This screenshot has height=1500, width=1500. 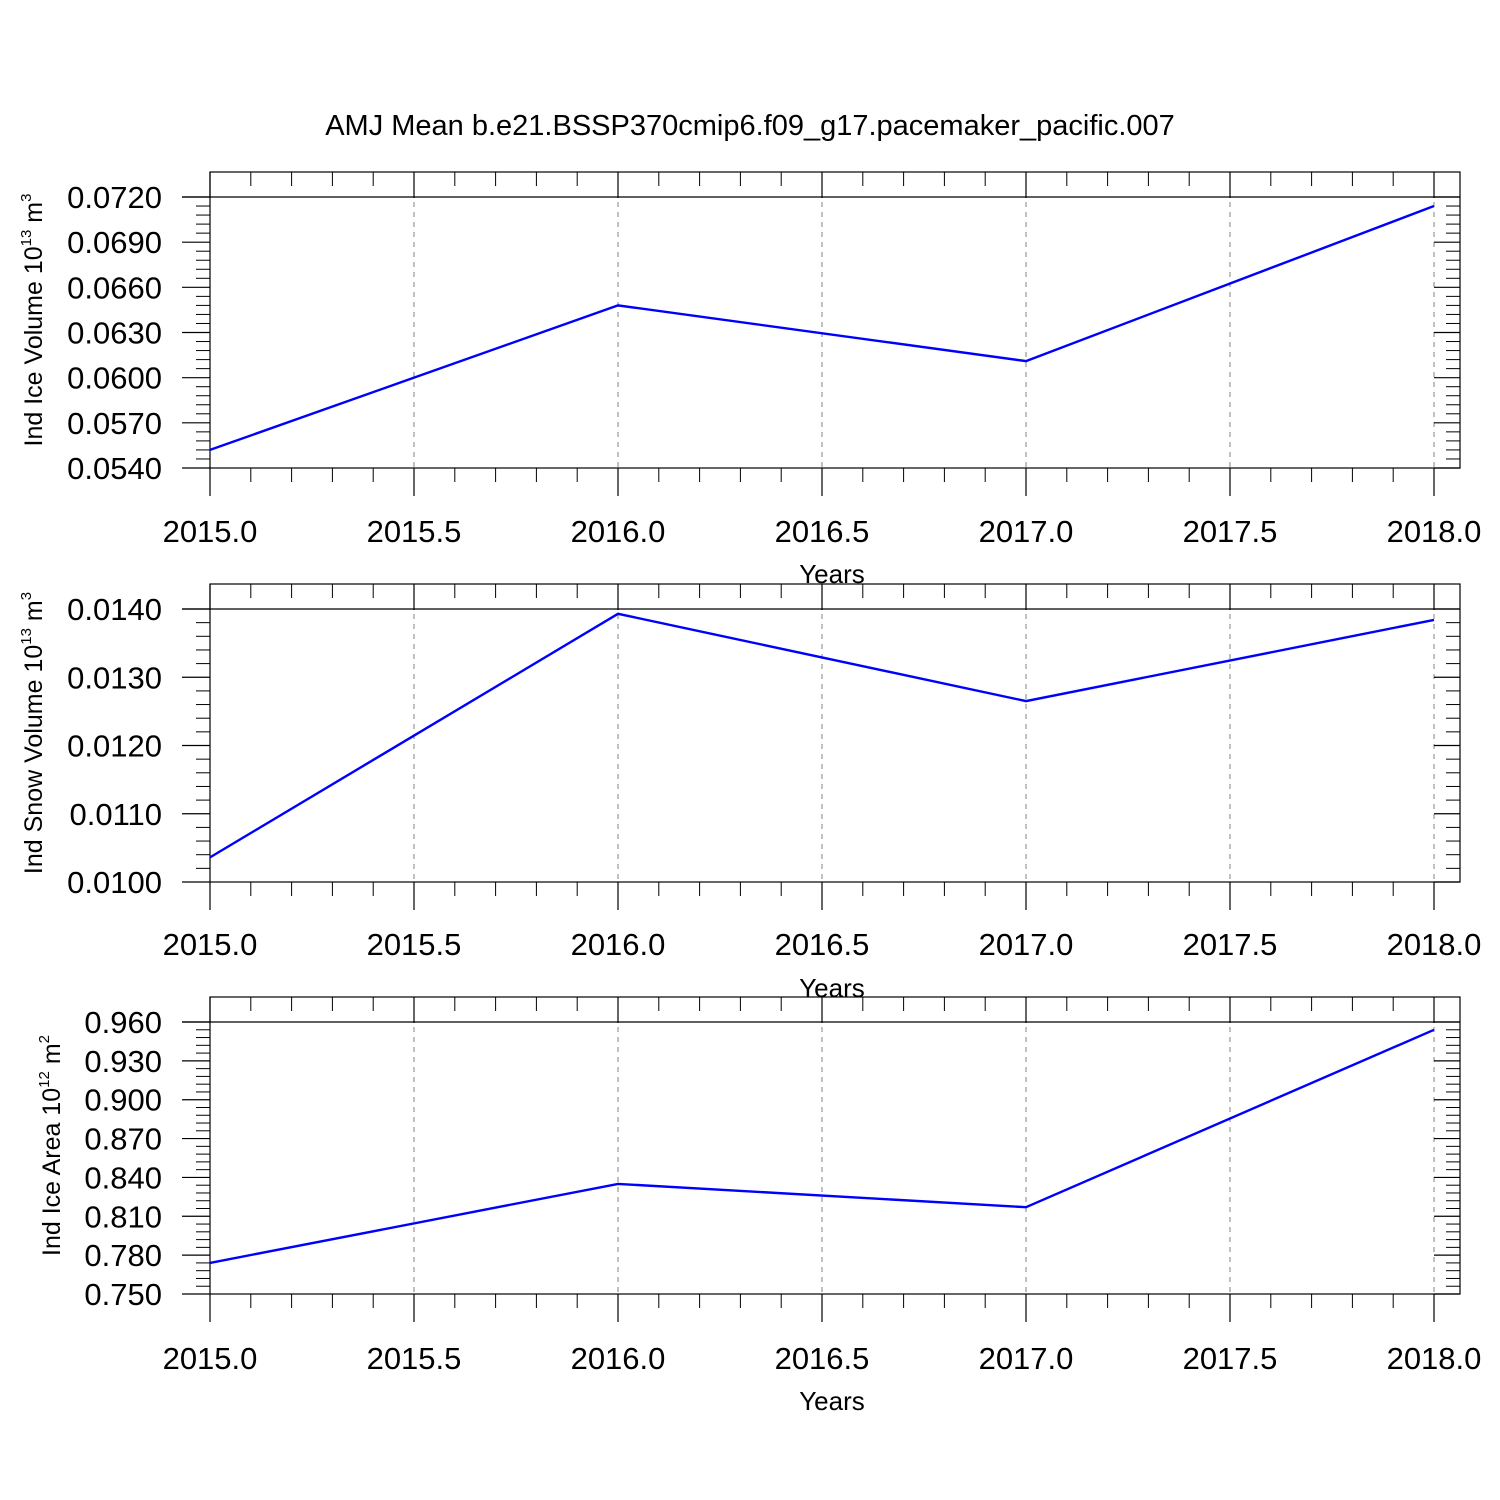 What do you see at coordinates (123, 1139) in the screenshot?
I see `ytick-label: 0.870` at bounding box center [123, 1139].